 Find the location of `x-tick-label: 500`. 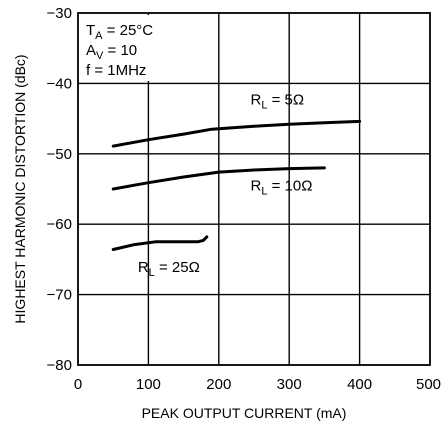

x-tick-label: 500 is located at coordinates (428, 384).